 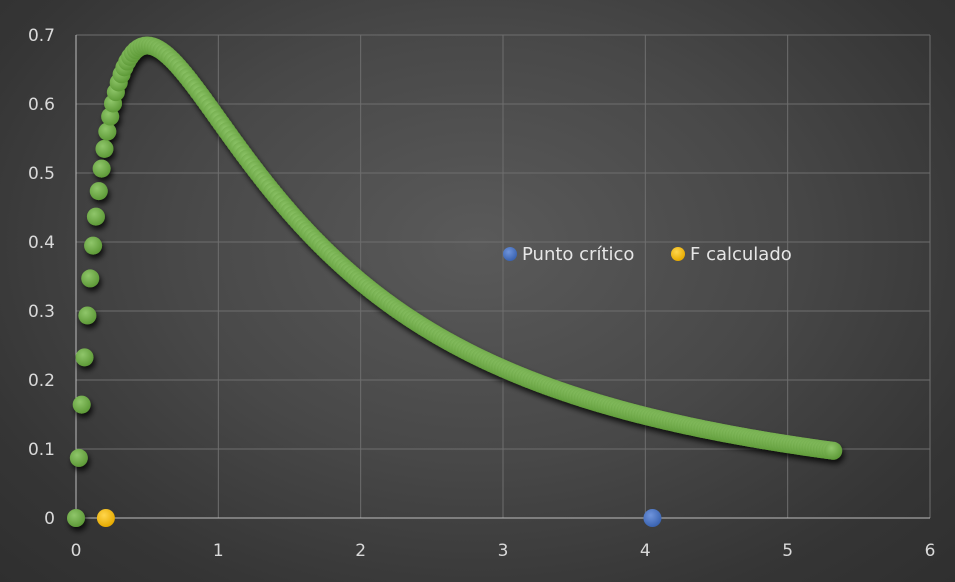 What do you see at coordinates (360, 551) in the screenshot?
I see `x-tick-label: 2` at bounding box center [360, 551].